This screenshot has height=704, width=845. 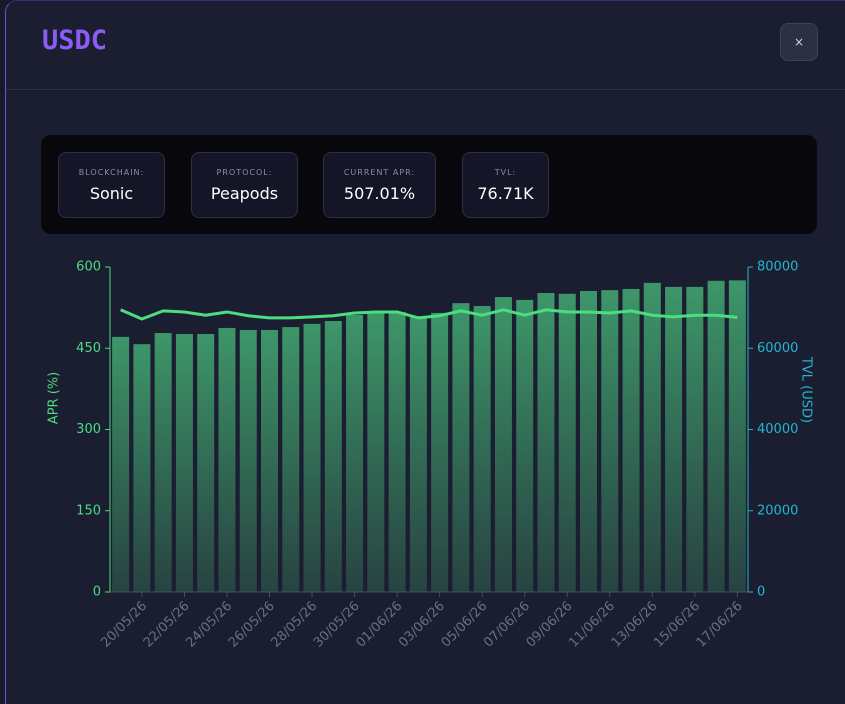 What do you see at coordinates (379, 193) in the screenshot?
I see `info-value: 507.01%` at bounding box center [379, 193].